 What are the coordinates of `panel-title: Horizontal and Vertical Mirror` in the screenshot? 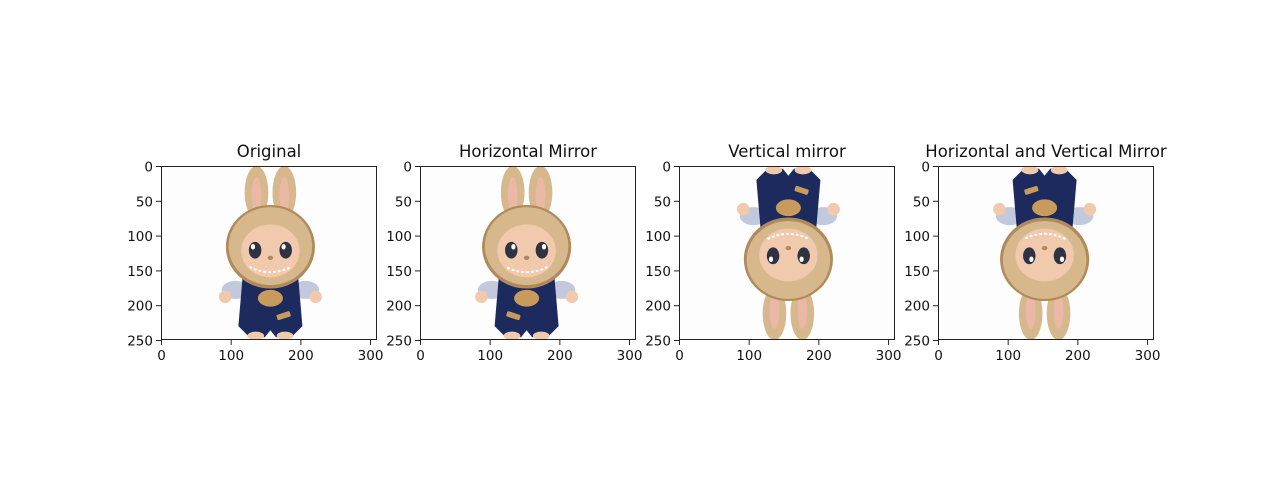 It's located at (1046, 151).